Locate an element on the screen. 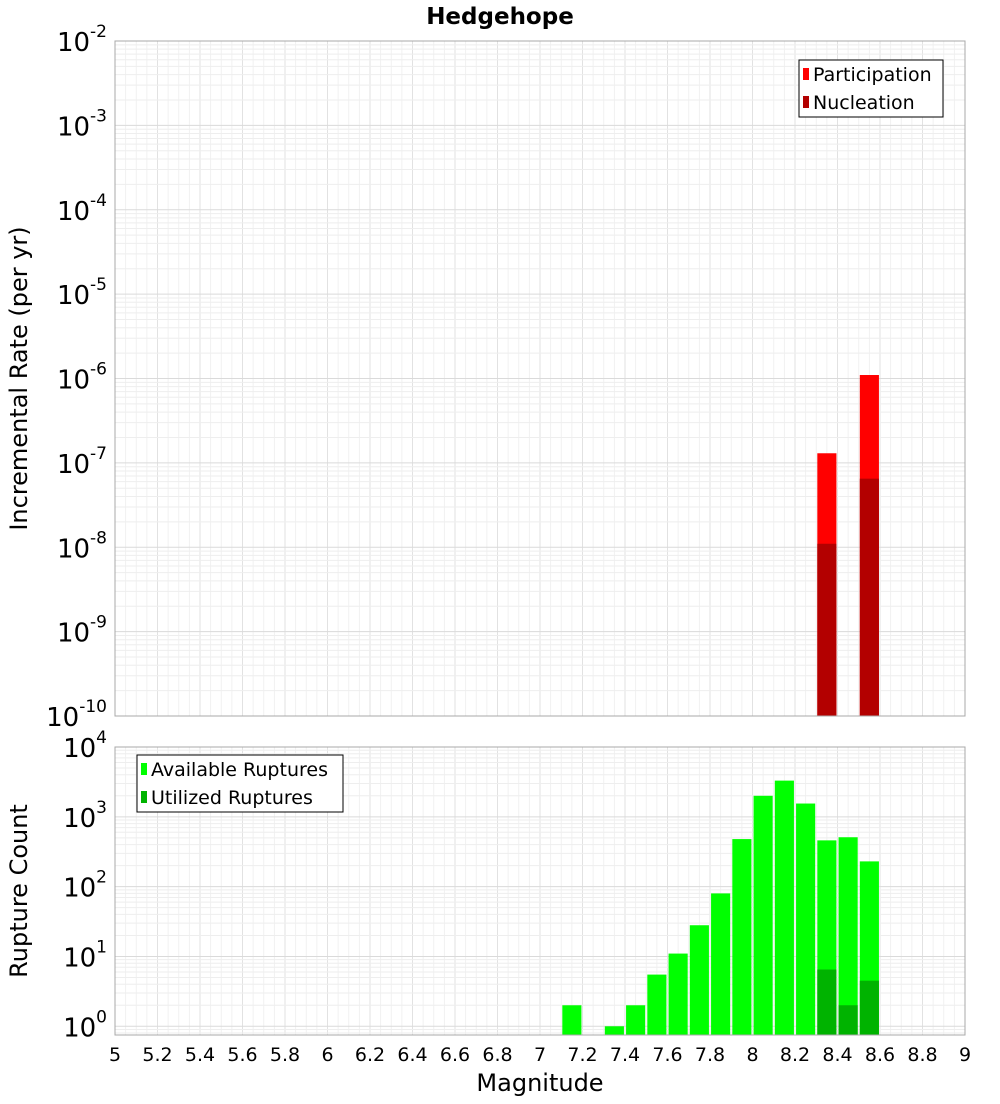  y-tick-label: 10⁻⁶ is located at coordinates (82, 378).